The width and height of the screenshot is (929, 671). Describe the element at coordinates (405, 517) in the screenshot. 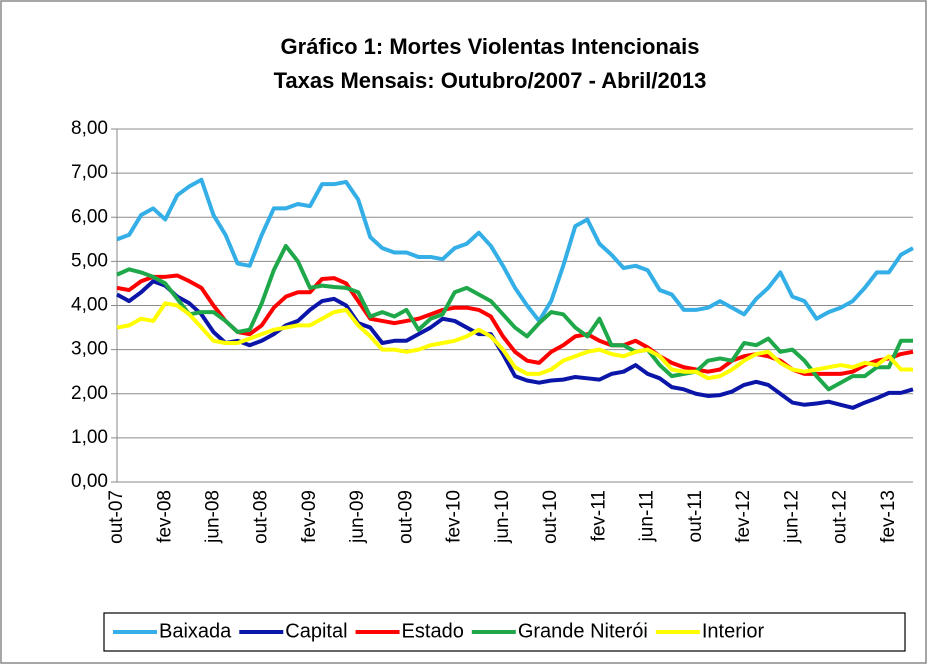

I see `x-tick-label: out-09` at that location.